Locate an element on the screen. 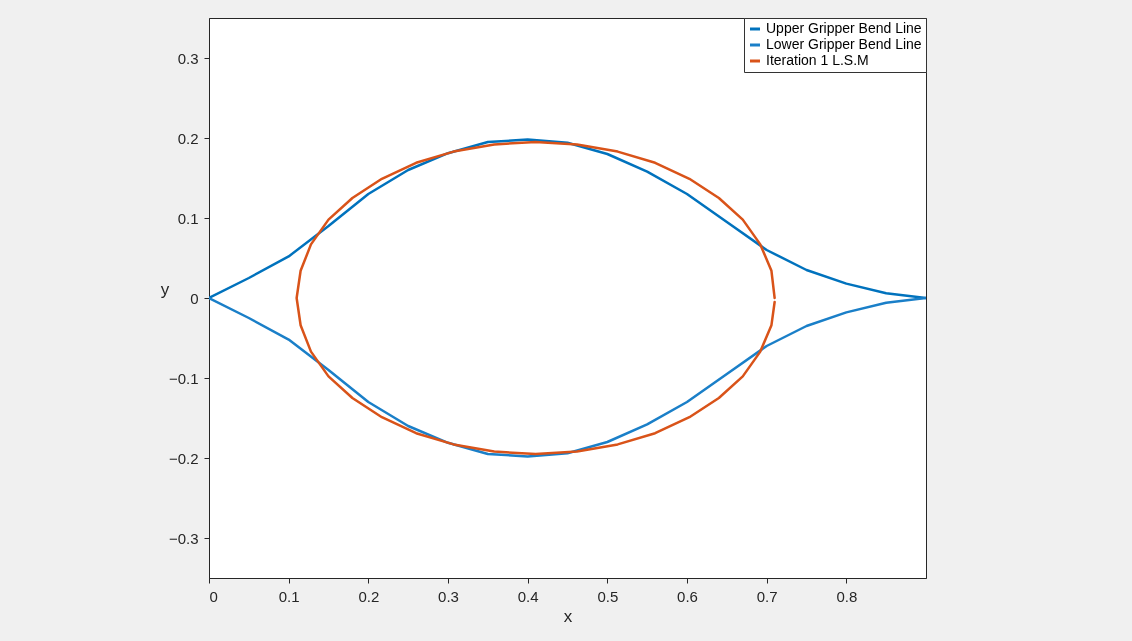 This screenshot has width=1132, height=641. x-tick-label: 0.1 is located at coordinates (289, 596).